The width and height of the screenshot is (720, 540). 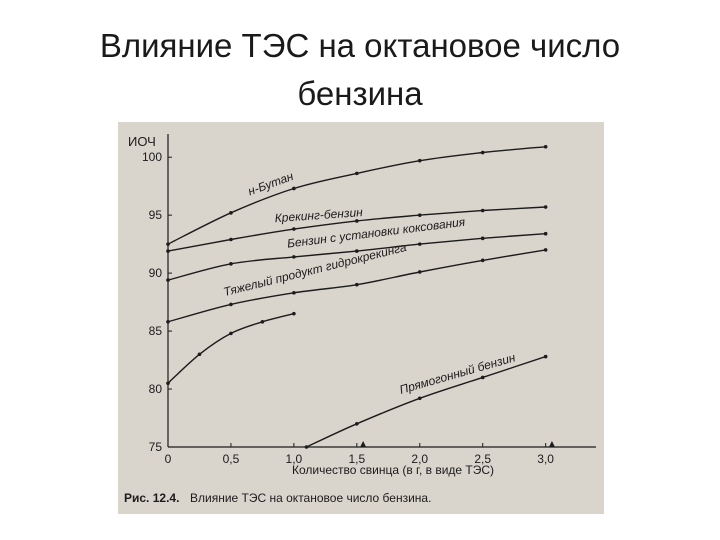 What do you see at coordinates (271, 183) in the screenshot?
I see `series-label-1: н-Бутан` at bounding box center [271, 183].